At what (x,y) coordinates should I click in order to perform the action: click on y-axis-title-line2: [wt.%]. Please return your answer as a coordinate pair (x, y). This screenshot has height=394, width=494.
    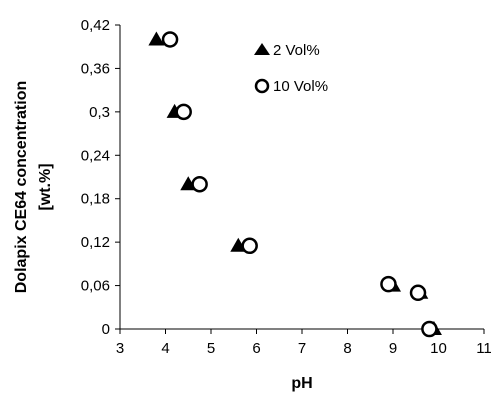
    Looking at the image, I should click on (45, 186).